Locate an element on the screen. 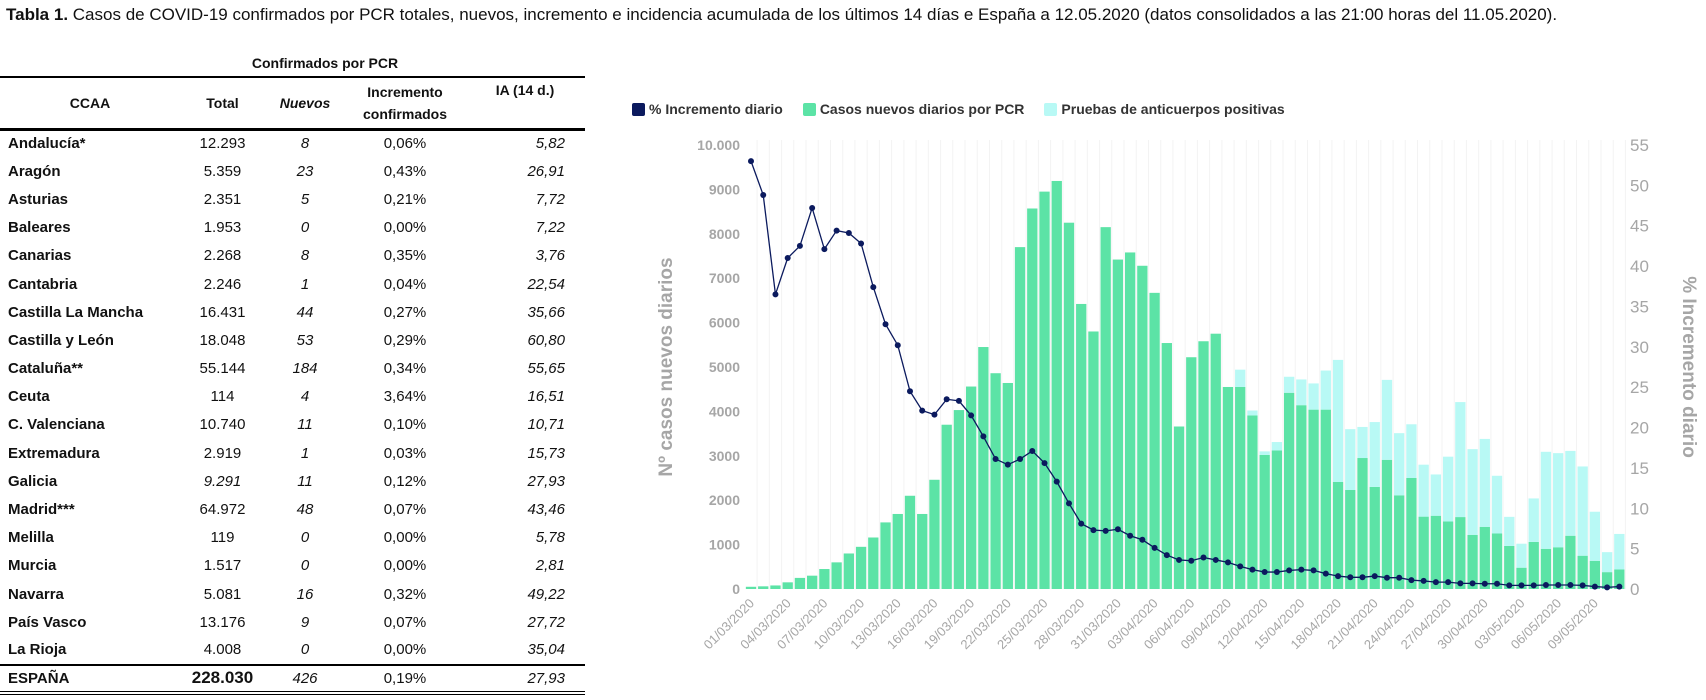  table-row: Castilla La Mancha 16.431 44 0,27% 35,66 is located at coordinates (292, 312).